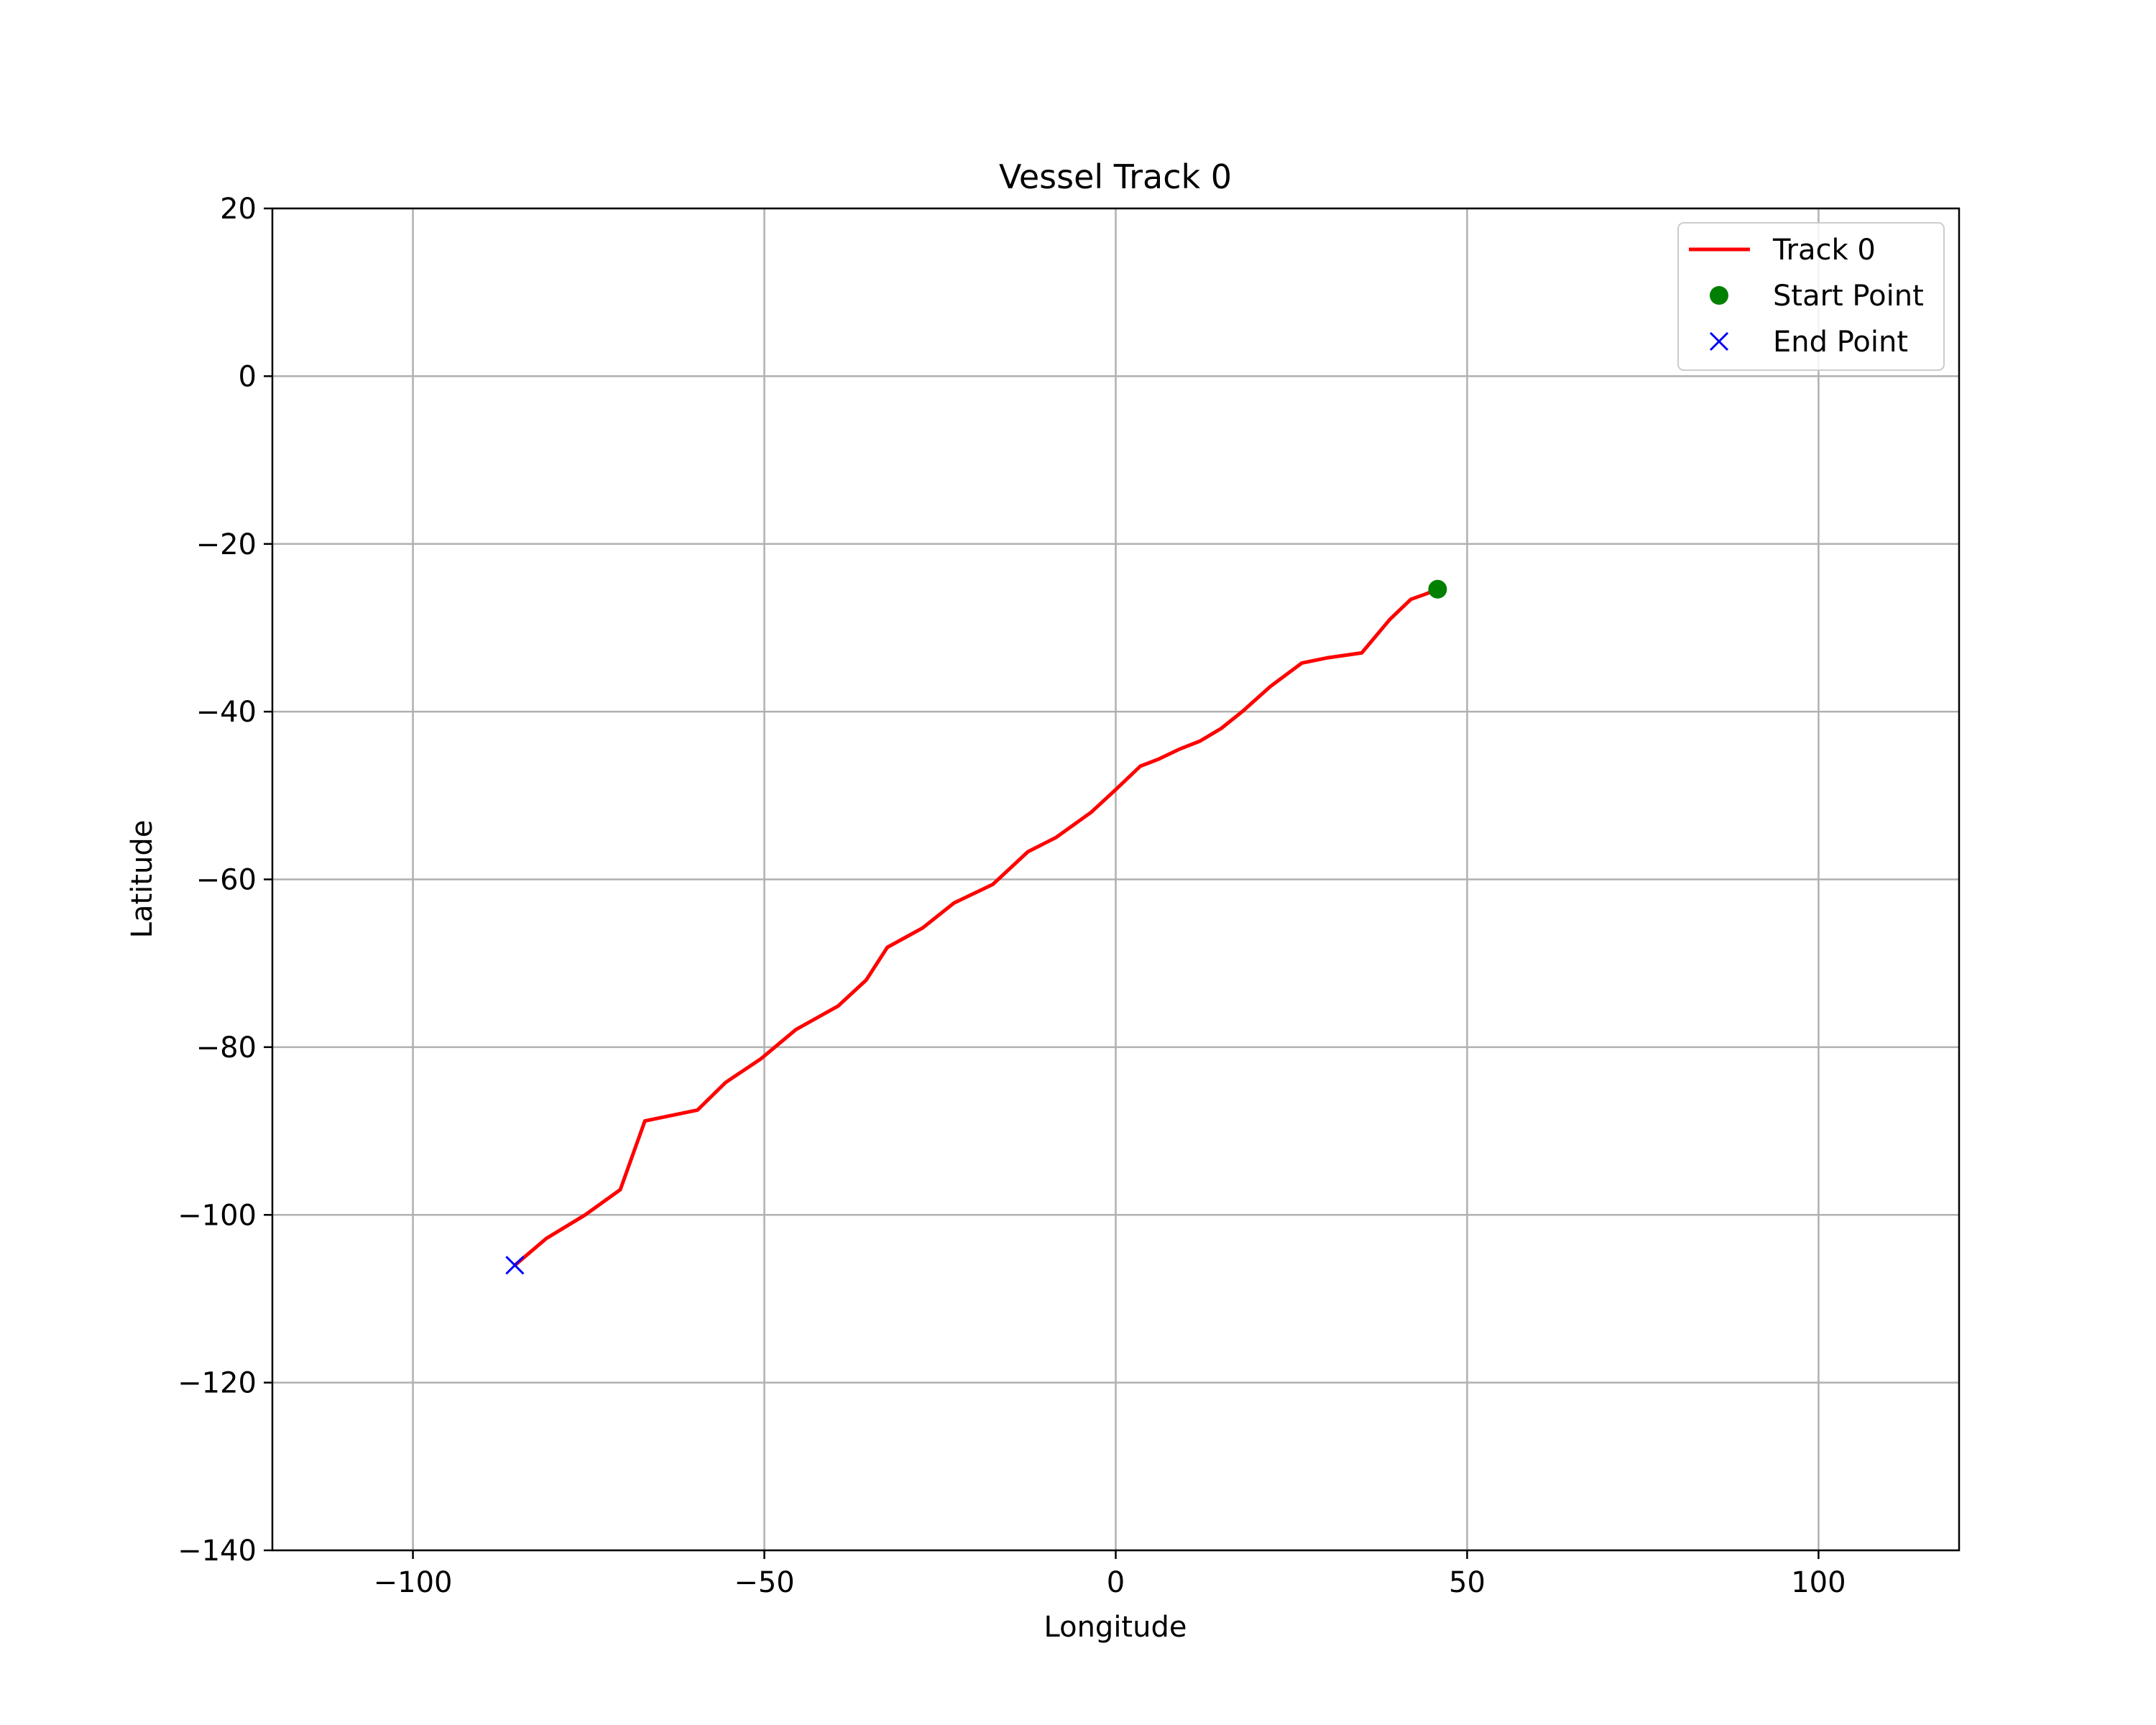  What do you see at coordinates (414, 1582) in the screenshot?
I see `x-tick-label: −100` at bounding box center [414, 1582].